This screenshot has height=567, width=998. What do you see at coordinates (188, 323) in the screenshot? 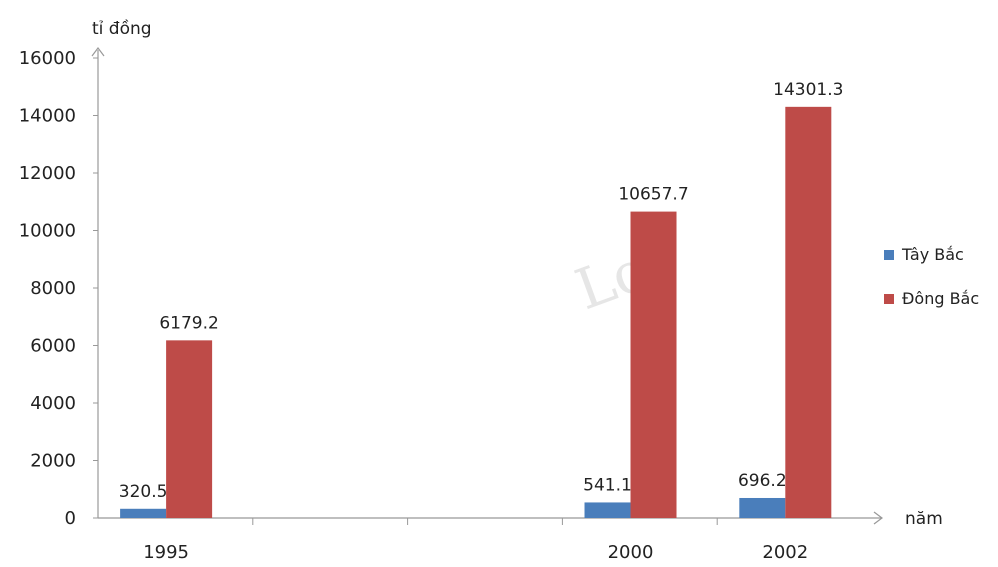
I see `data-label: 6179.2` at bounding box center [188, 323].